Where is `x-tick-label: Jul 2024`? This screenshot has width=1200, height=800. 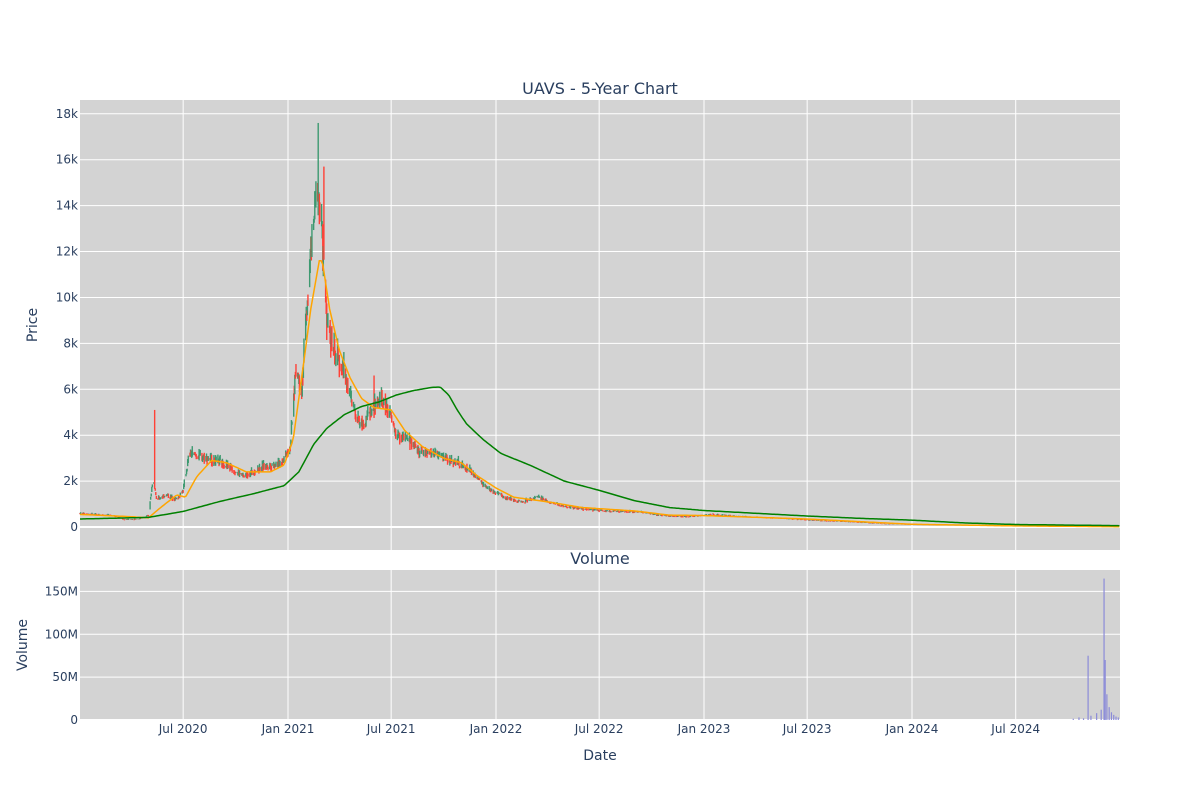
x-tick-label: Jul 2024 is located at coordinates (1015, 729).